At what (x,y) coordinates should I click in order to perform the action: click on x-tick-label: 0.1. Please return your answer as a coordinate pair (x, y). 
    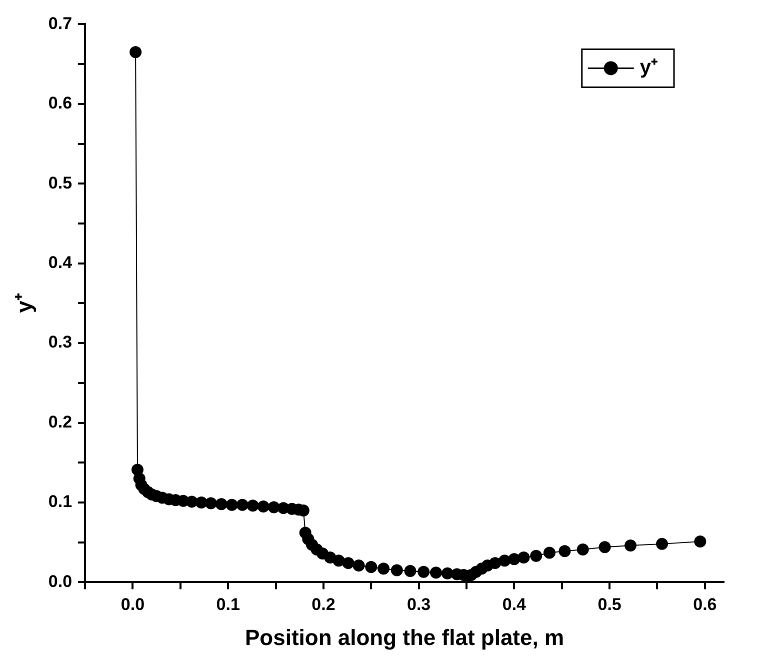
    Looking at the image, I should click on (228, 604).